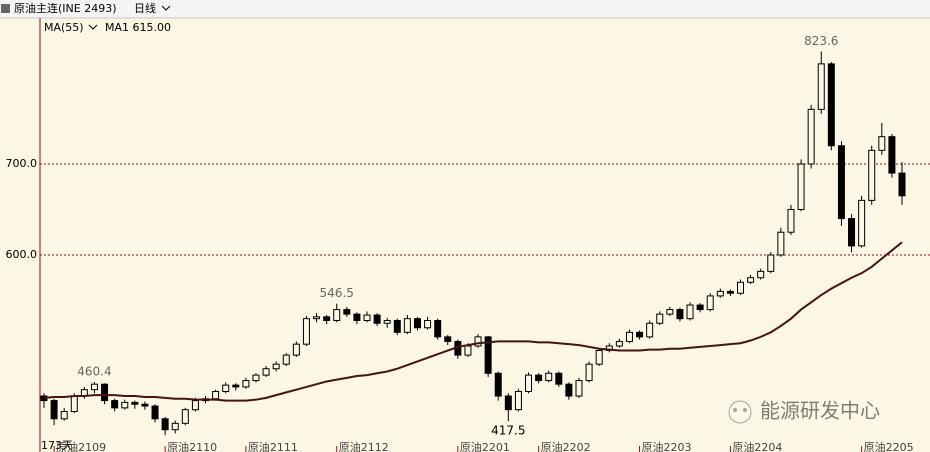 The width and height of the screenshot is (930, 452). What do you see at coordinates (22, 163) in the screenshot?
I see `y-tick-label: 700.0` at bounding box center [22, 163].